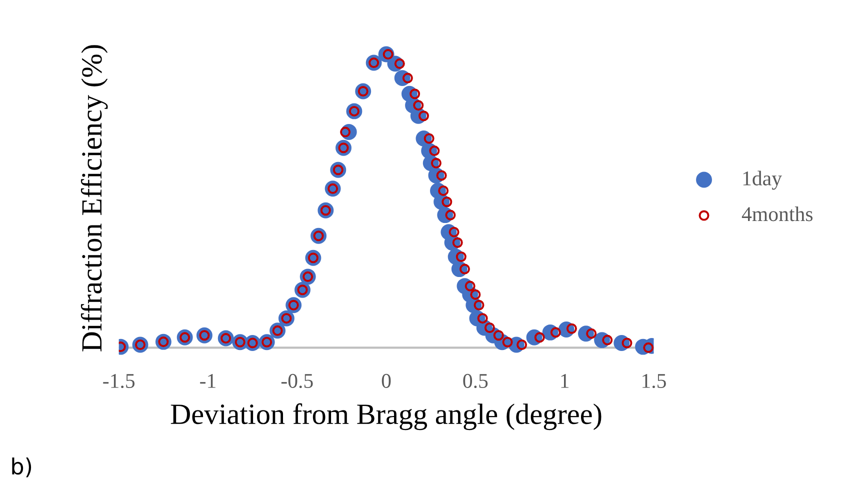 The height and width of the screenshot is (489, 849). I want to click on x-tick-label: 1.5, so click(654, 381).